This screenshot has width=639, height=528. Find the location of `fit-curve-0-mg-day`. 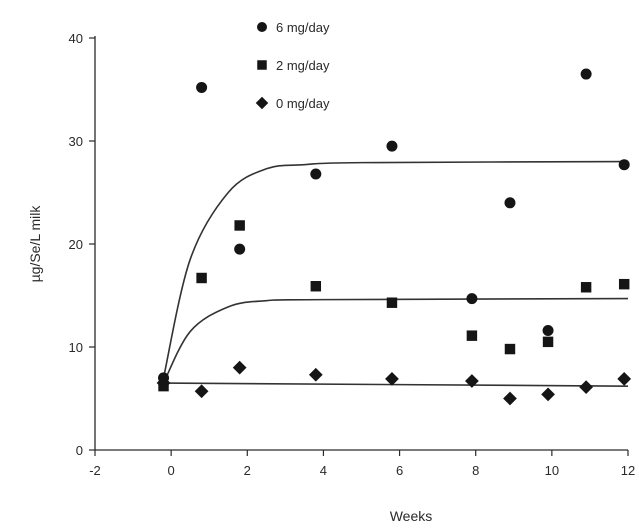

fit-curve-0-mg-day is located at coordinates (396, 384).